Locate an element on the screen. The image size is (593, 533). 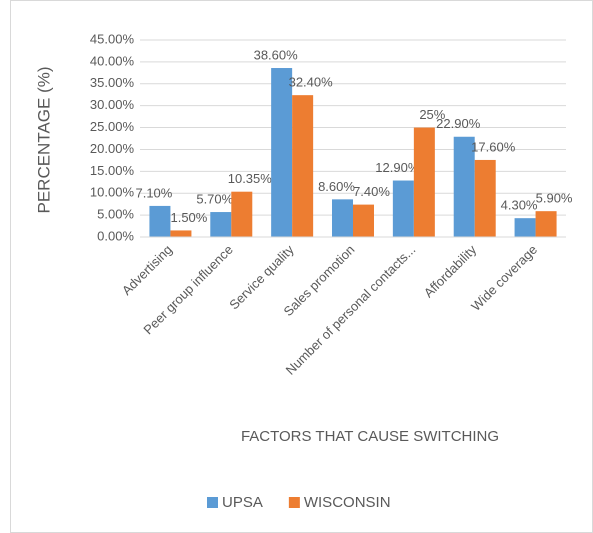
value-label: 32.40% is located at coordinates (311, 82).